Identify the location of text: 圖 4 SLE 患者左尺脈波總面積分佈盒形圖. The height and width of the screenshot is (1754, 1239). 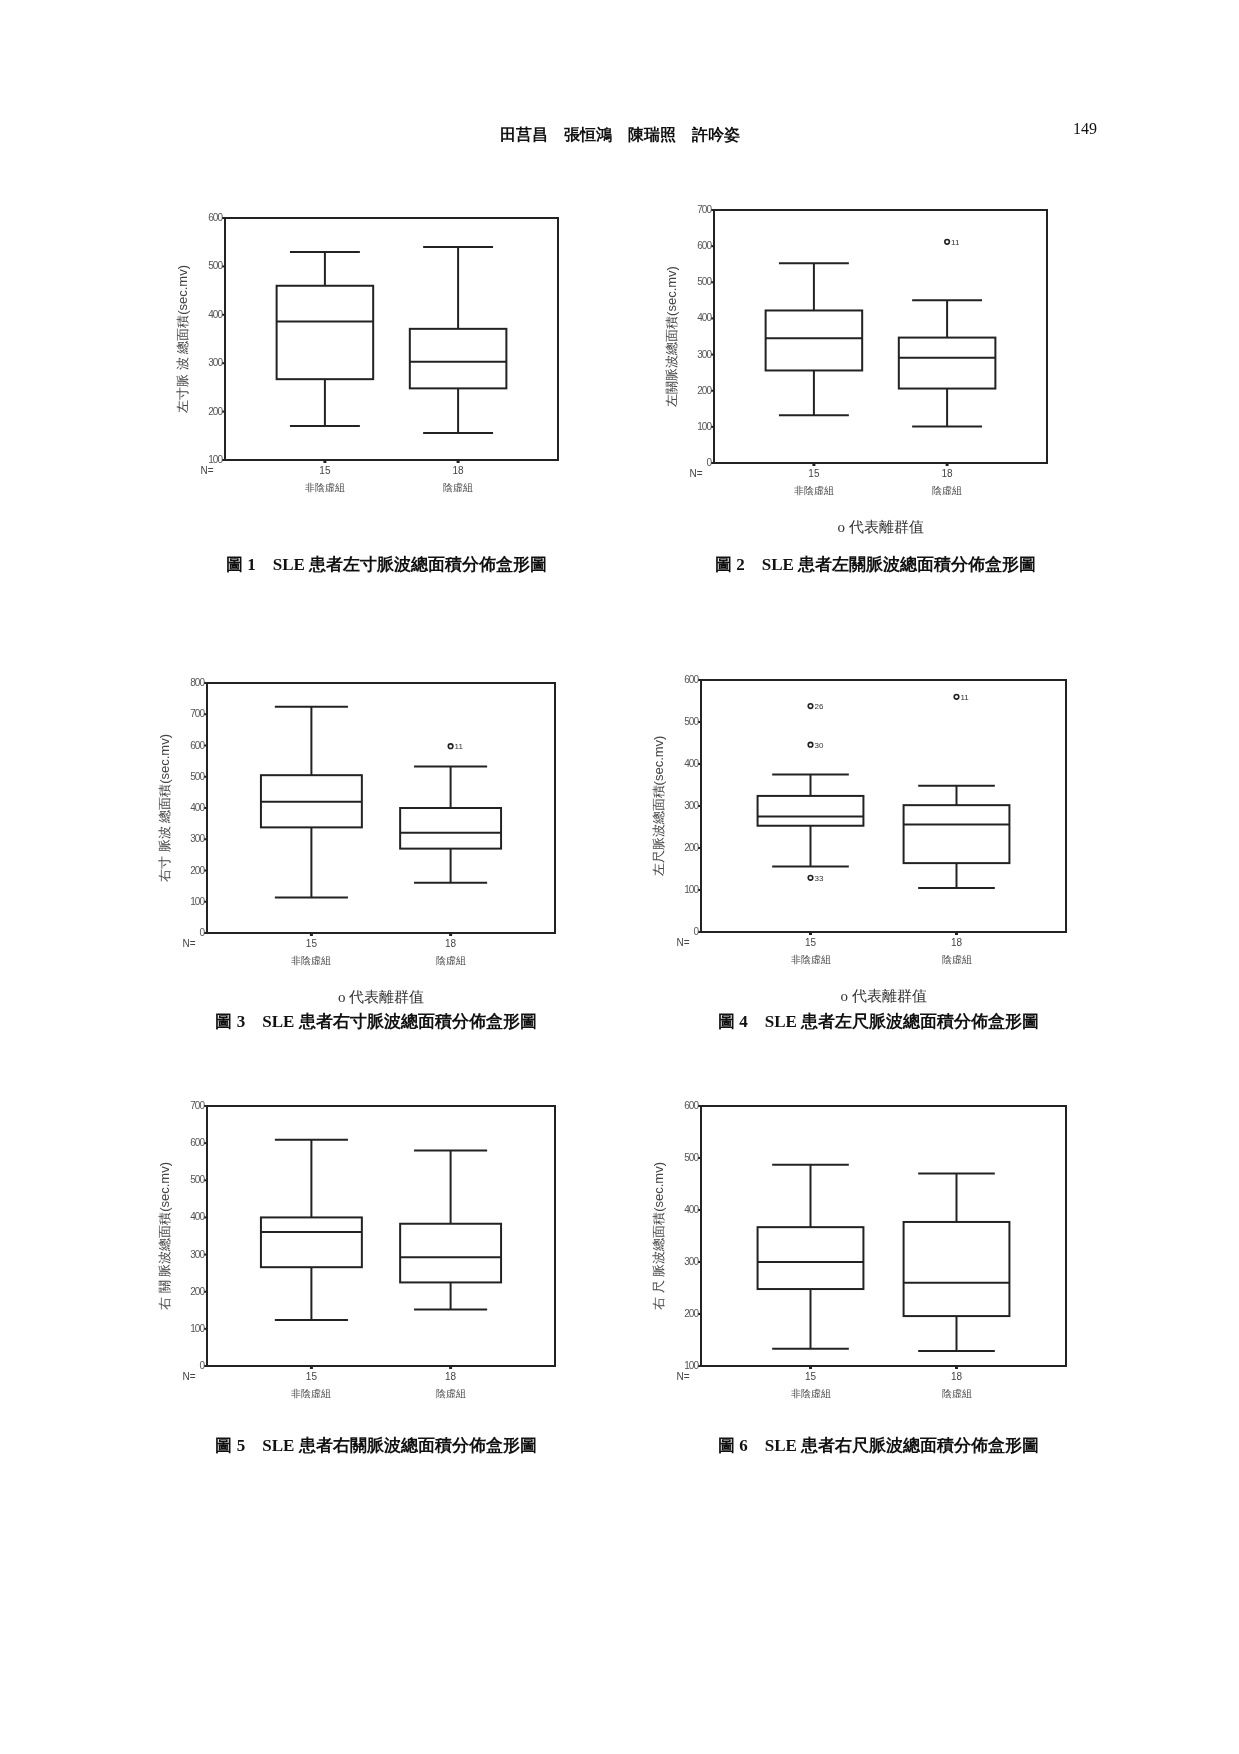
(878, 1021).